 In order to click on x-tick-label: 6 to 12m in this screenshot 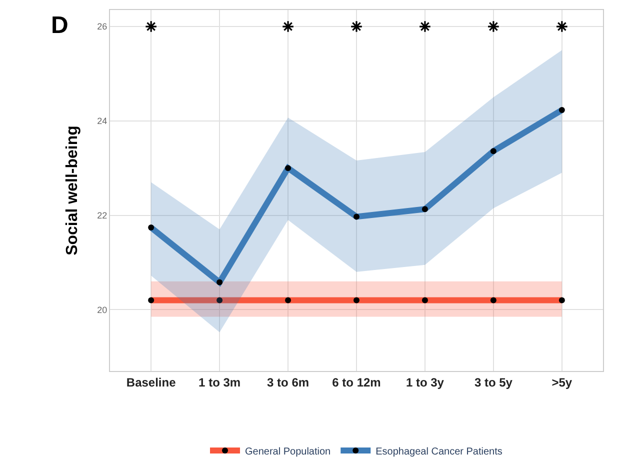, I will do `click(356, 382)`.